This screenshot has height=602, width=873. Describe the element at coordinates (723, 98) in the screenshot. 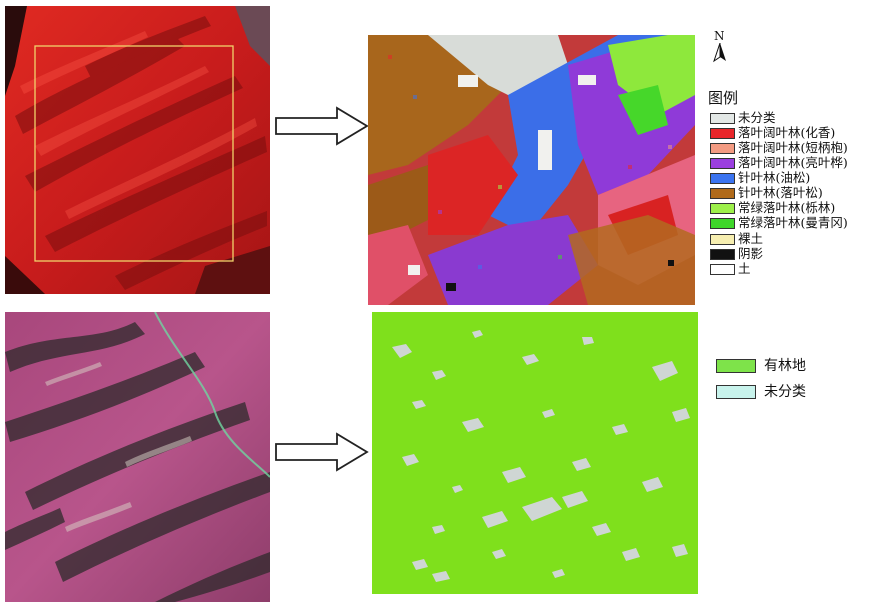

I see `legend-title: 图例` at that location.